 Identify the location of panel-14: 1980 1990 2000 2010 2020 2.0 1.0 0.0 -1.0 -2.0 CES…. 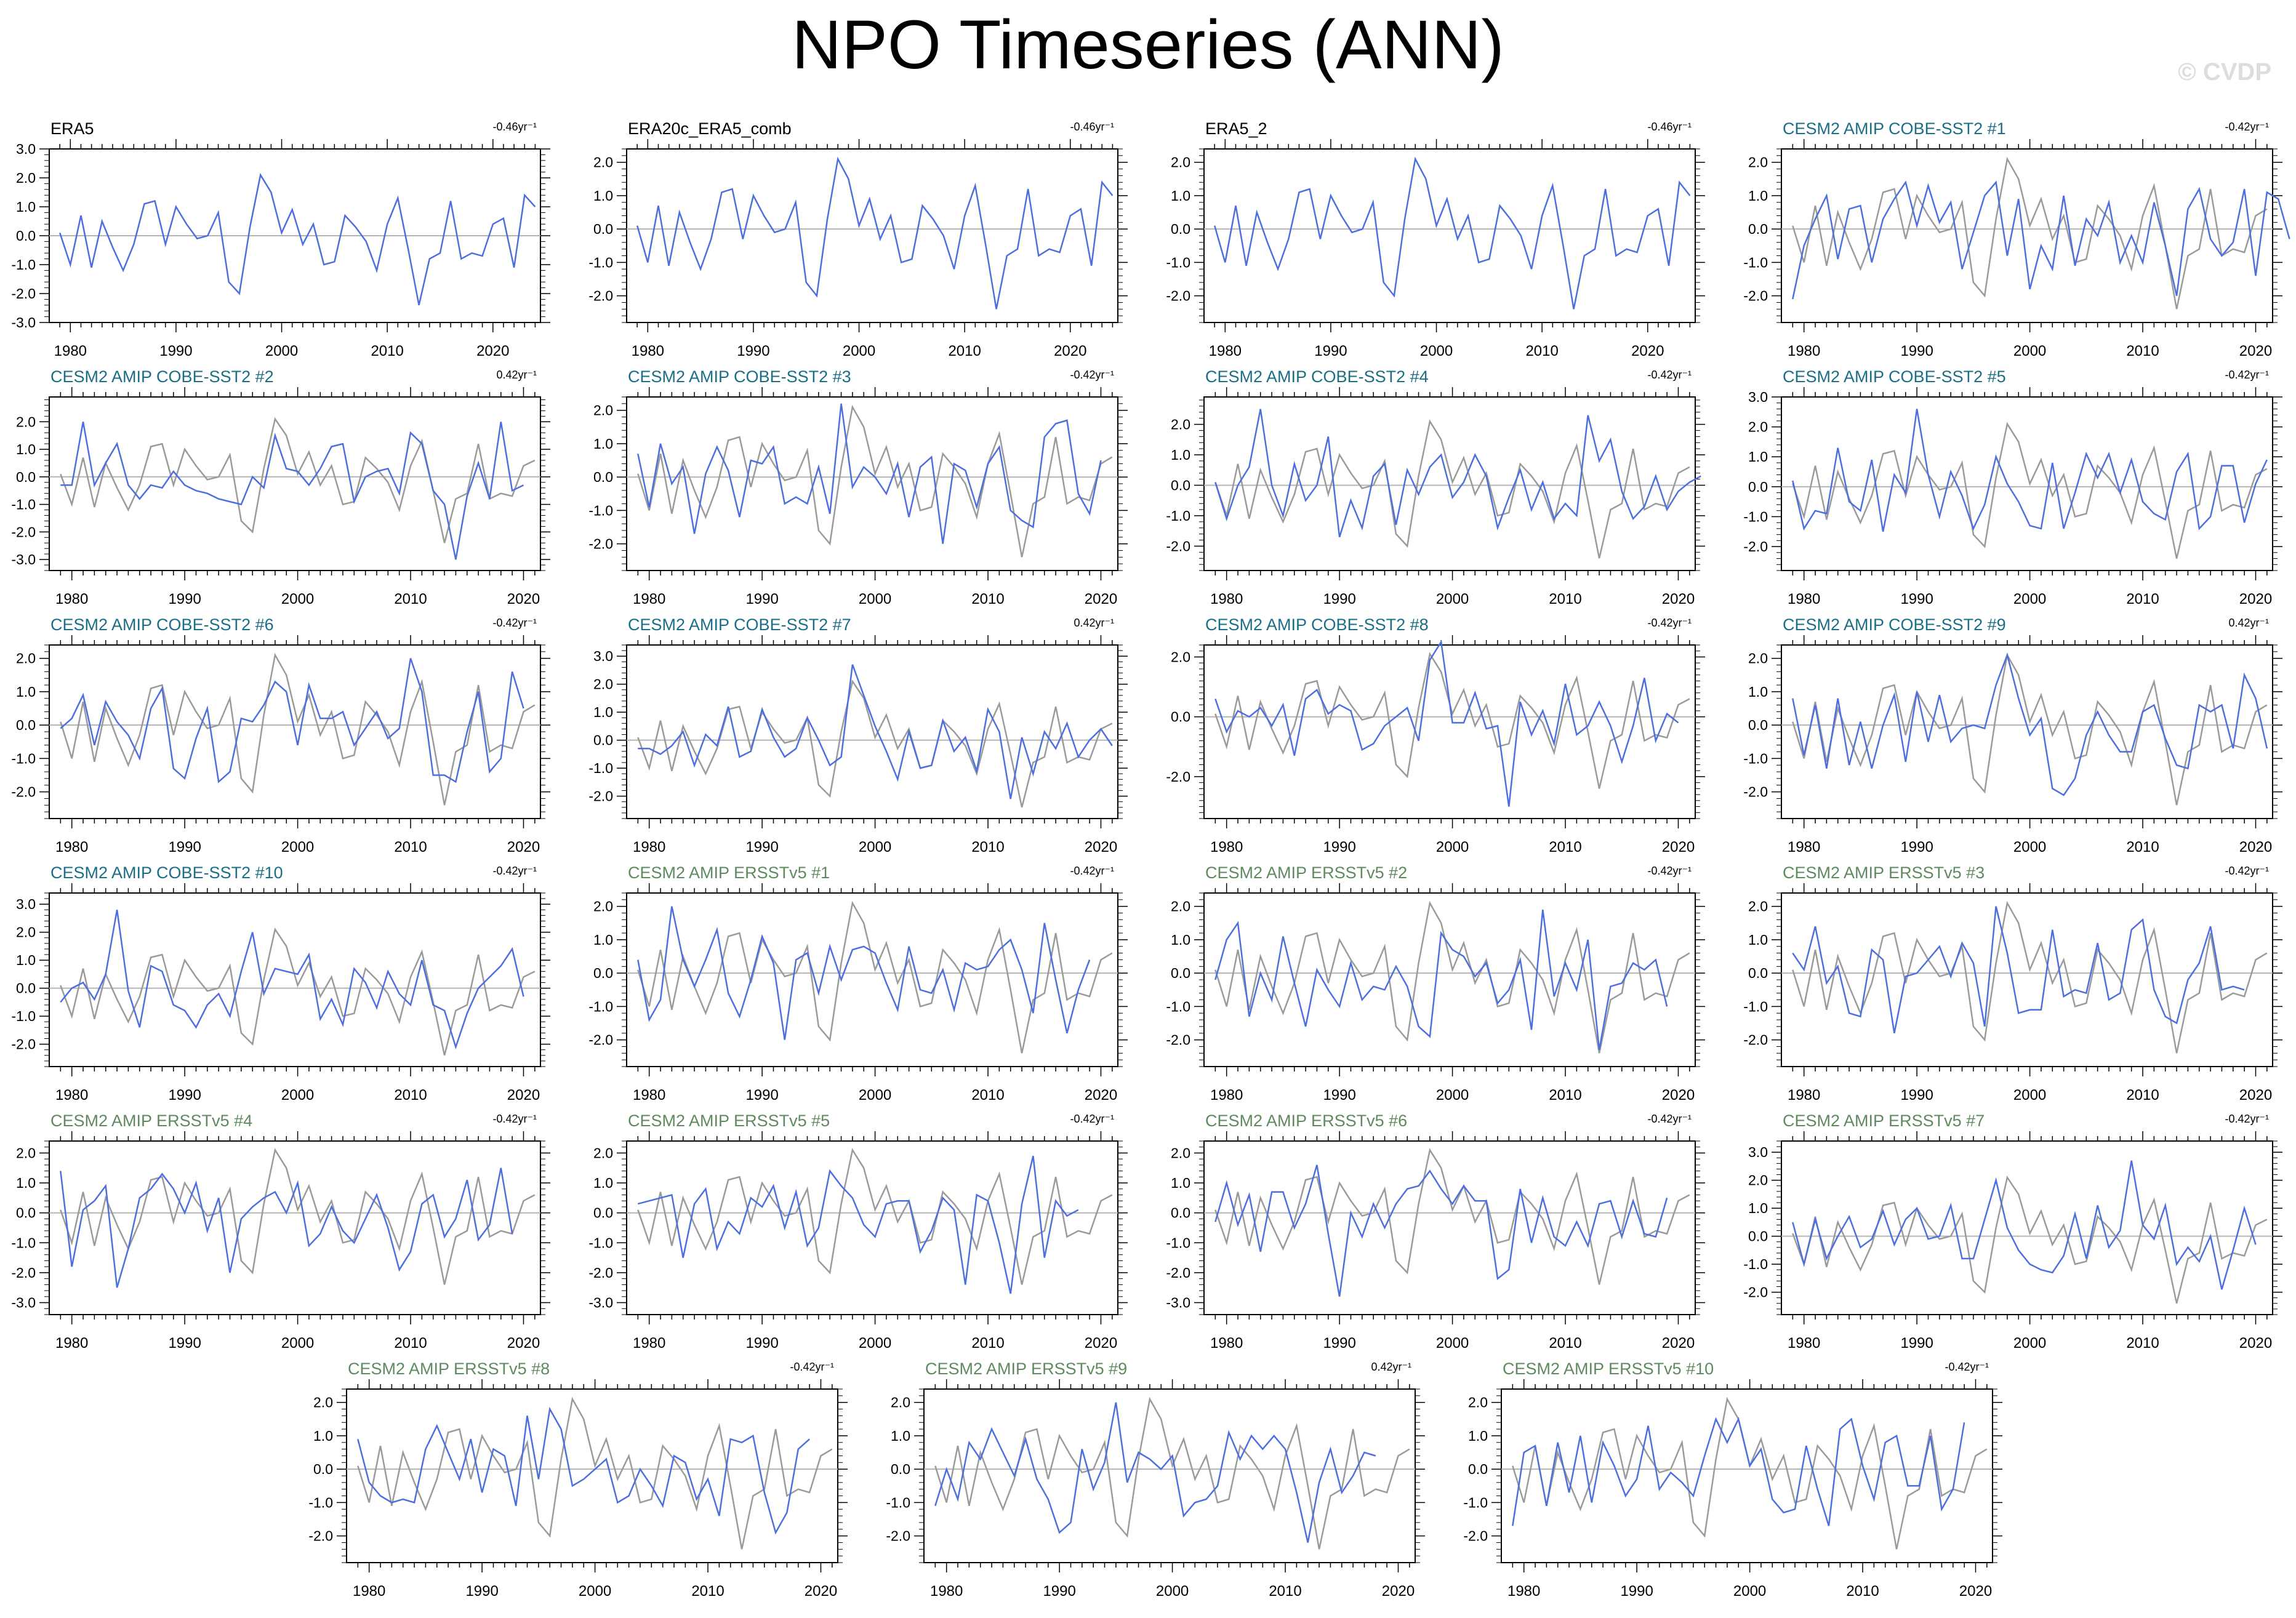
(858, 983).